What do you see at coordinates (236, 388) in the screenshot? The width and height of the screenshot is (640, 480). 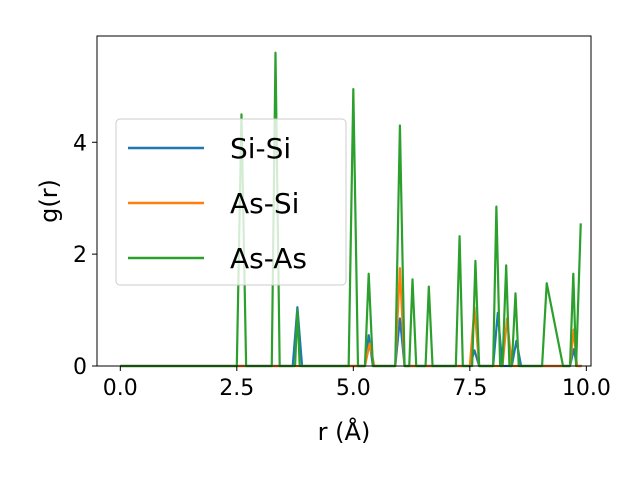 I see `x-tick-label: 2.5` at bounding box center [236, 388].